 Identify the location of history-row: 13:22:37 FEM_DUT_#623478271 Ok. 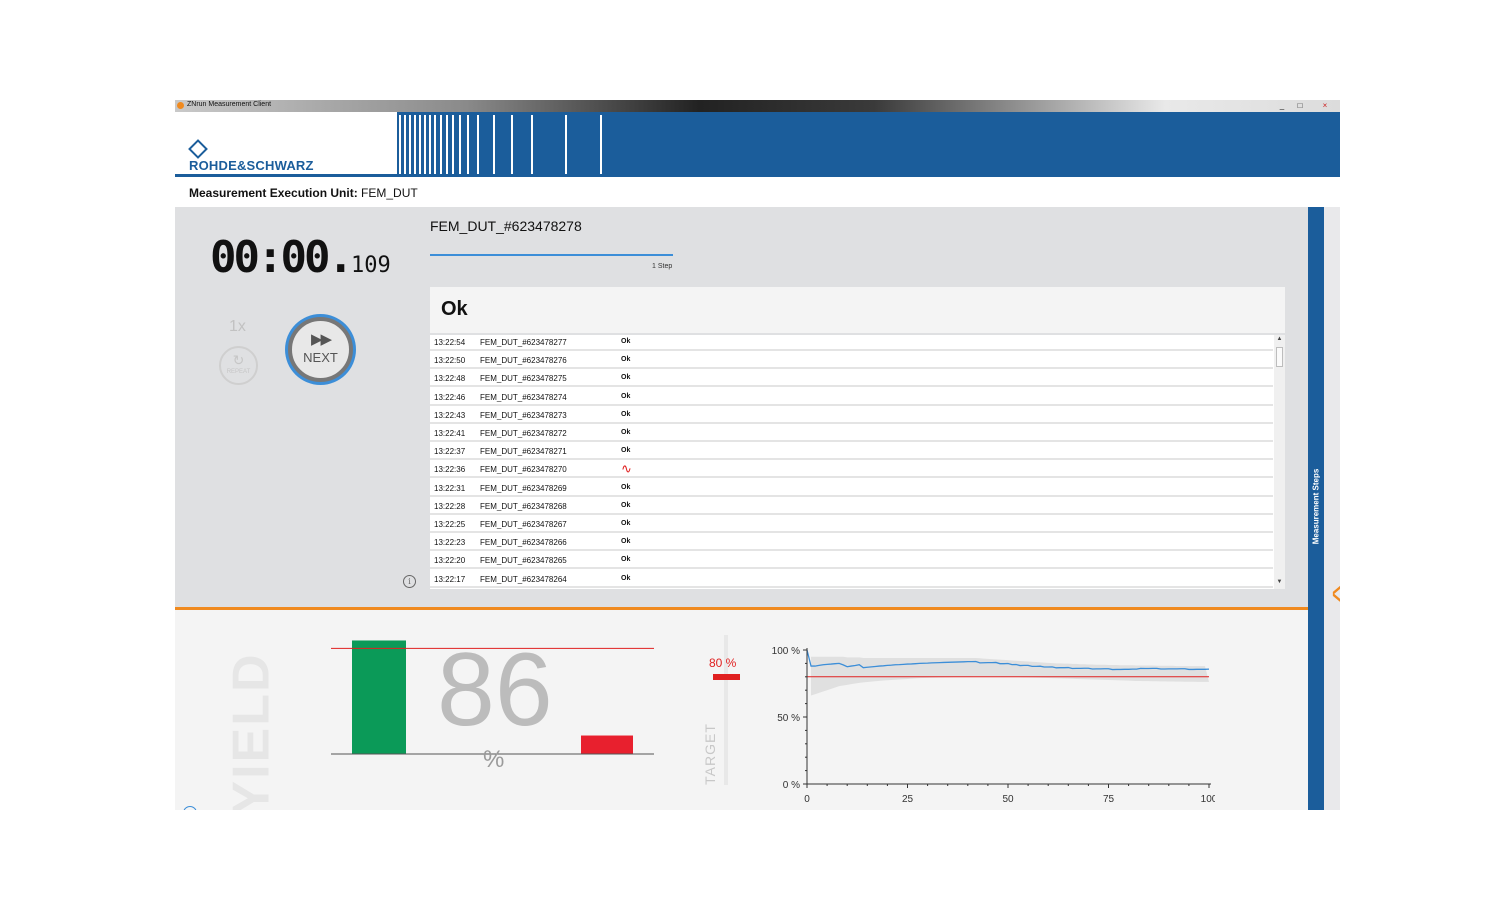
(851, 452).